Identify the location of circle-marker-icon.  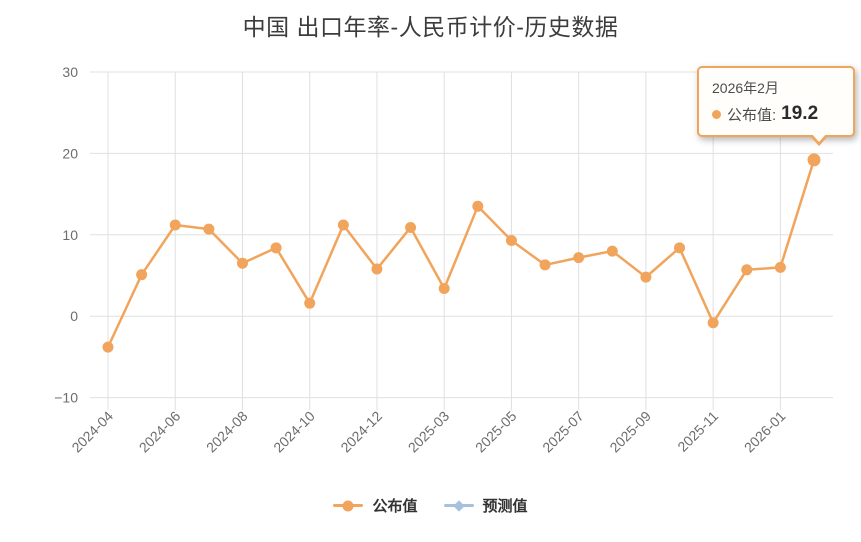
(348, 505).